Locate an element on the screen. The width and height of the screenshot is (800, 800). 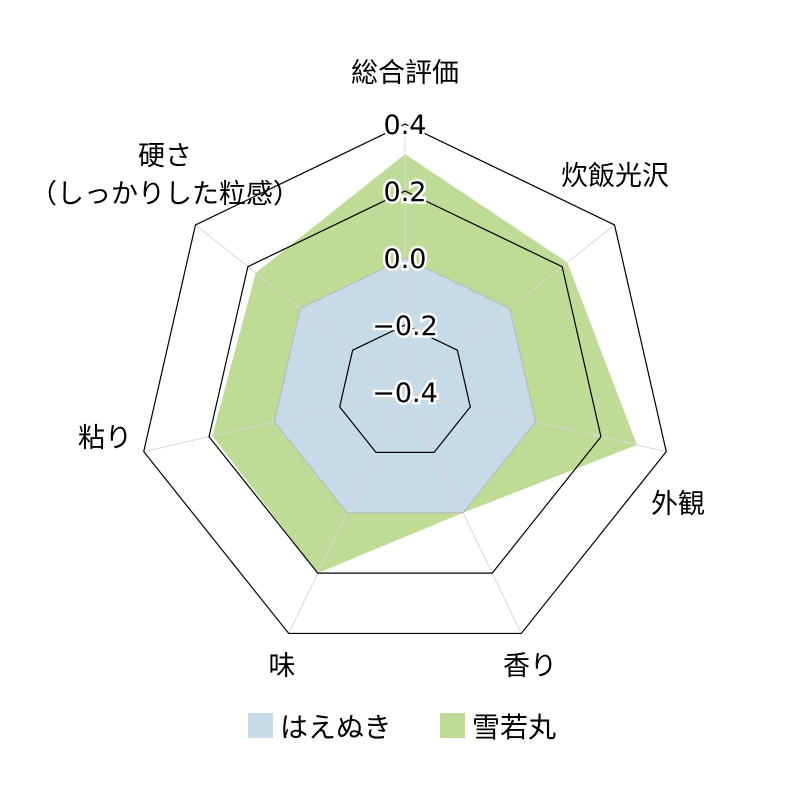
tick-label: 0.2 is located at coordinates (405, 192).